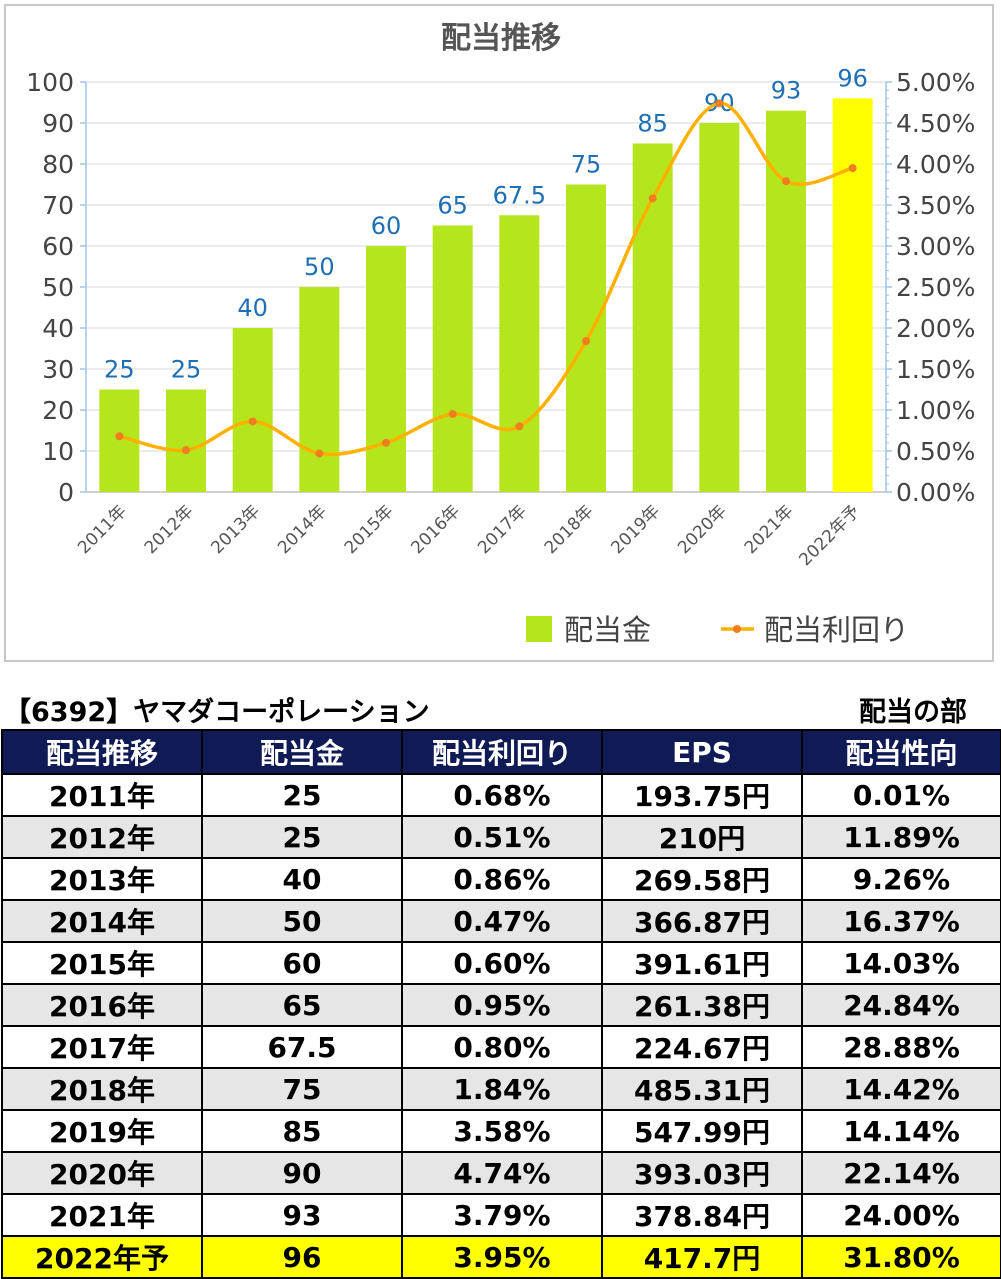 The width and height of the screenshot is (1001, 1279). Describe the element at coordinates (302, 795) in the screenshot. I see `table-cell: 25` at that location.